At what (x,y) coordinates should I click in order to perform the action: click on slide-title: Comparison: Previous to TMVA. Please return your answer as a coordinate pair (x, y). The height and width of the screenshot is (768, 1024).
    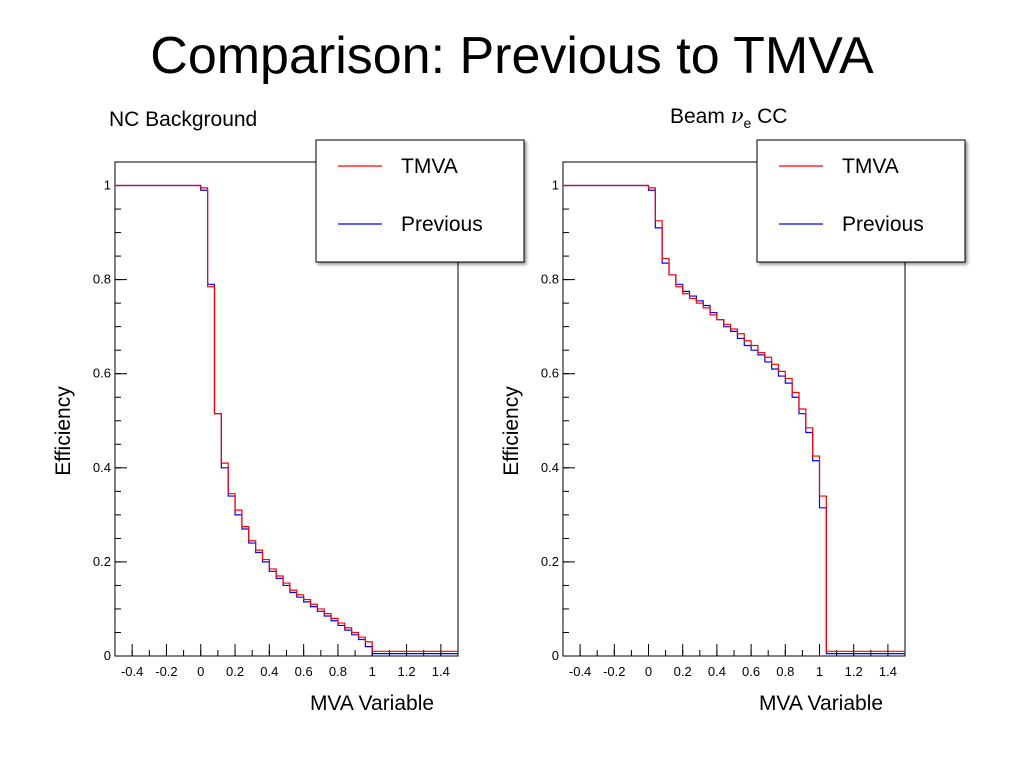
    Looking at the image, I should click on (512, 56).